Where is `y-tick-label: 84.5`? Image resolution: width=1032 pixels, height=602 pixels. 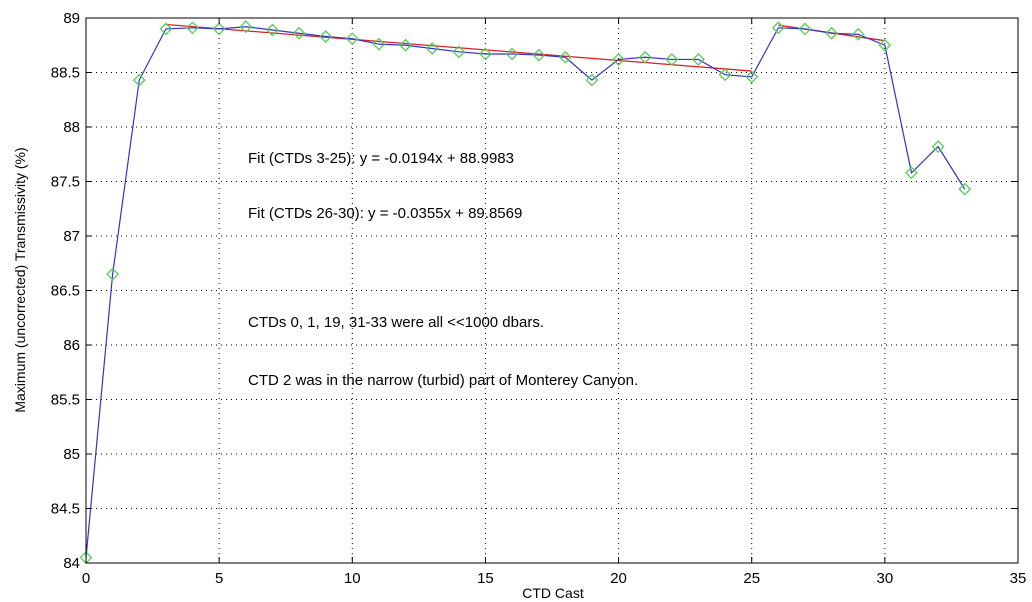
y-tick-label: 84.5 is located at coordinates (65, 509).